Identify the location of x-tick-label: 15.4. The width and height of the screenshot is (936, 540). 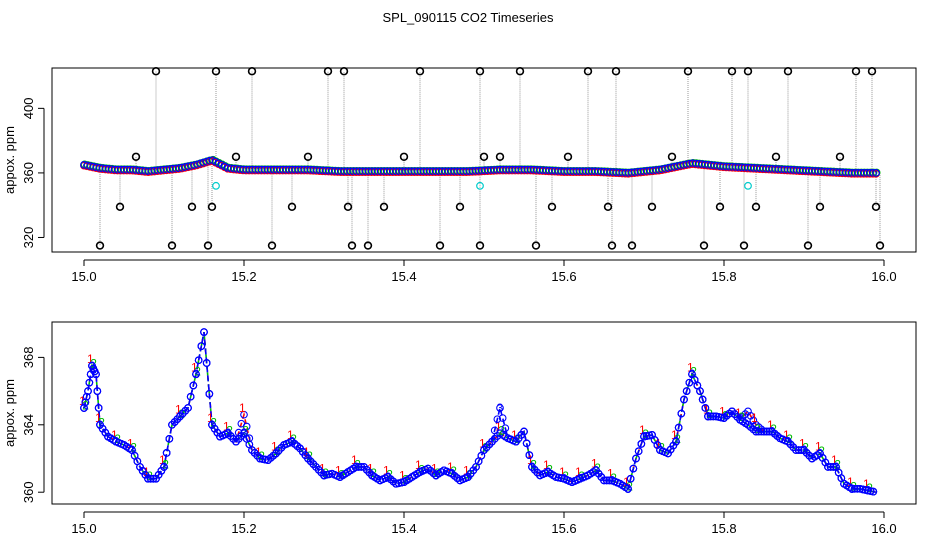
(403, 276).